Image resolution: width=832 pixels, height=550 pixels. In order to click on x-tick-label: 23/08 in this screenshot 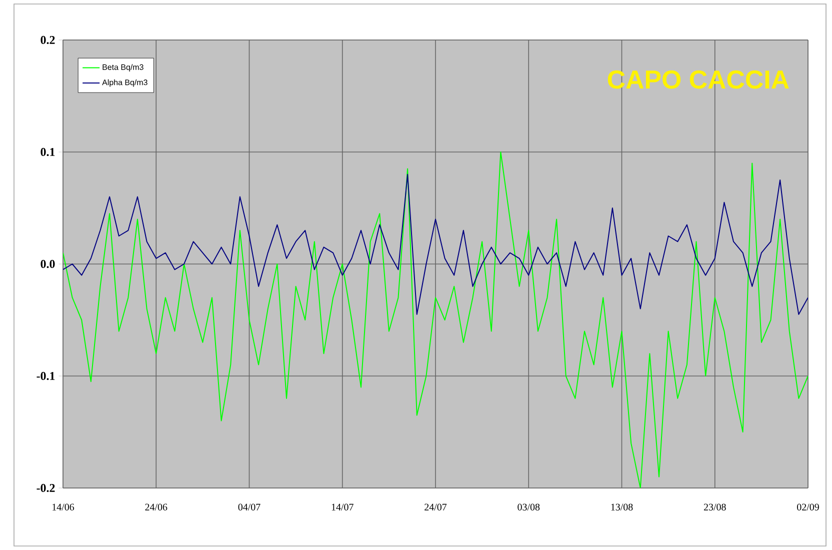, I will do `click(715, 507)`.